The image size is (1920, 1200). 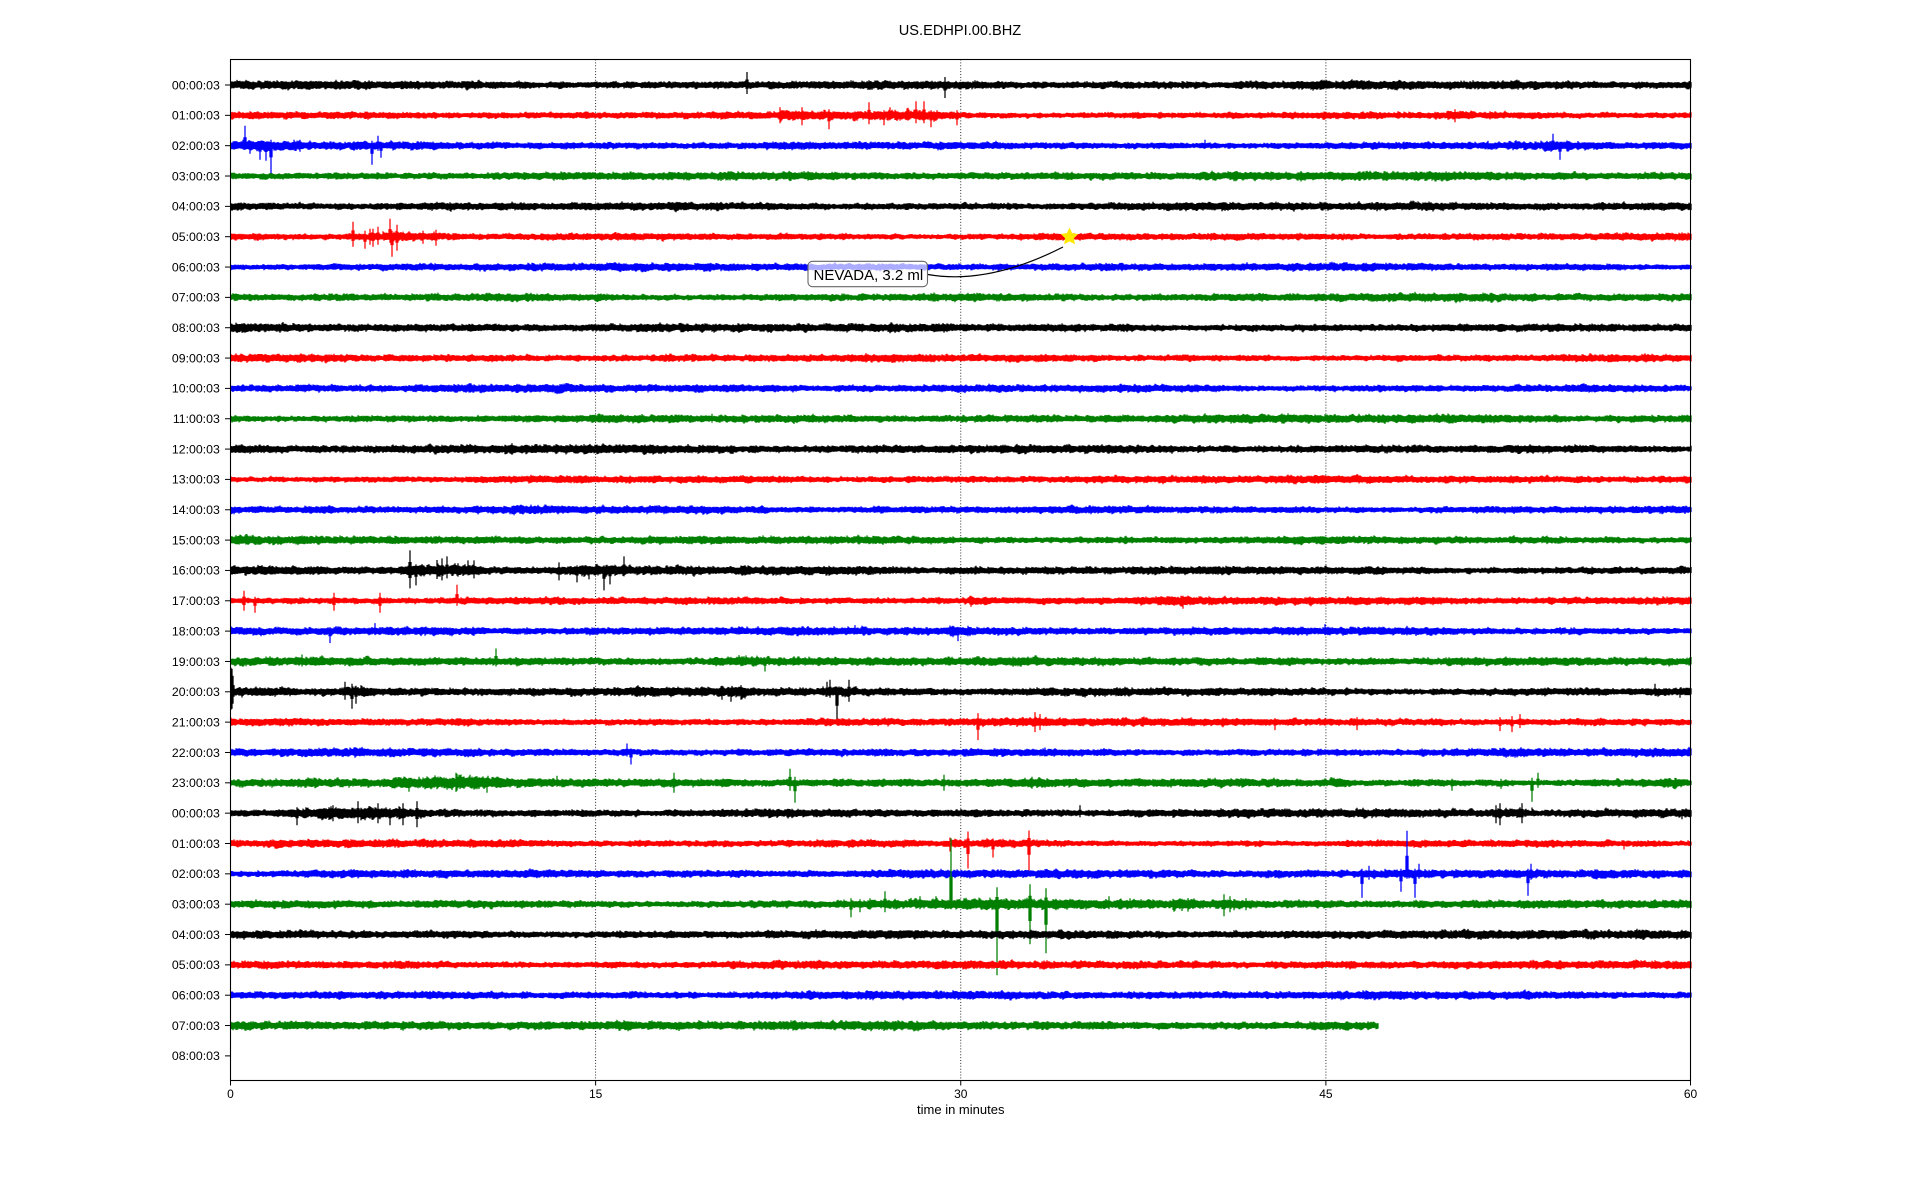 I want to click on svg-text: 22:00:03, so click(x=196, y=753).